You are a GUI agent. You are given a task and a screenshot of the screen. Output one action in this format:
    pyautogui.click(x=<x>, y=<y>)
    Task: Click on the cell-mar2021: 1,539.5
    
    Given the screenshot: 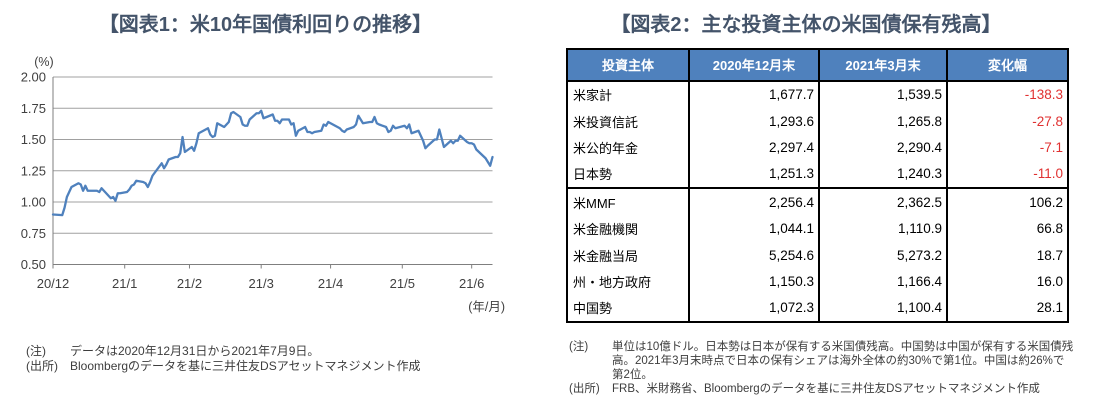 What is the action you would take?
    pyautogui.click(x=883, y=94)
    